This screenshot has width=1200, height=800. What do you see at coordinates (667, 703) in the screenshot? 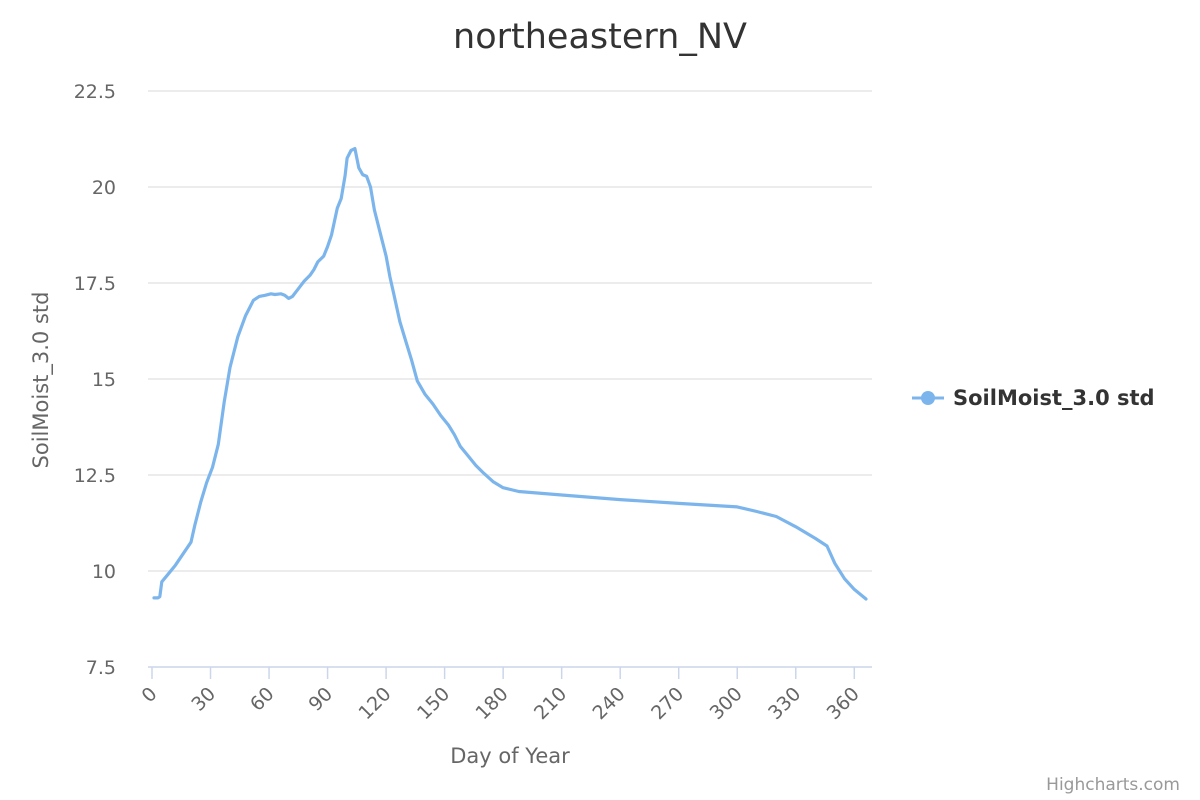
I see `x-tick-label: 270` at bounding box center [667, 703].